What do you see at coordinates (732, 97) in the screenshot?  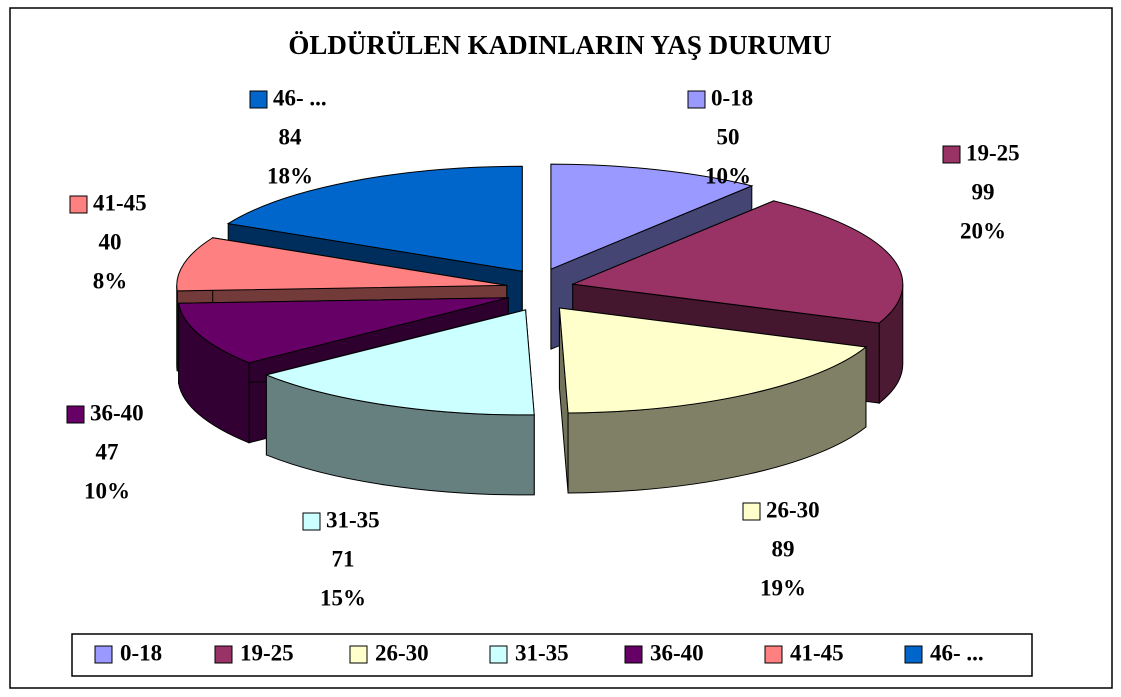 I see `label-category: 0-18` at bounding box center [732, 97].